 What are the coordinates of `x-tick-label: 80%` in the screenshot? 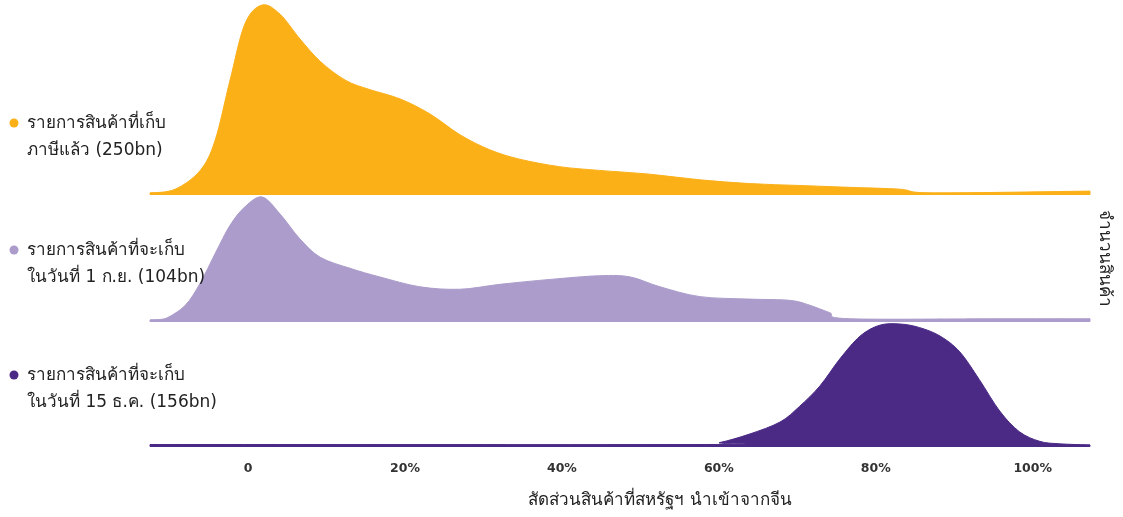 It's located at (876, 467).